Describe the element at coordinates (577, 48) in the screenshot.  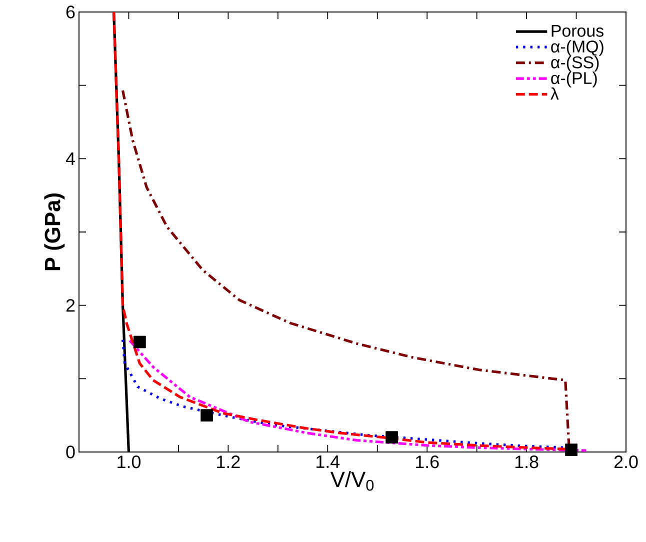
I see `legend-label: α-(MQ)` at that location.